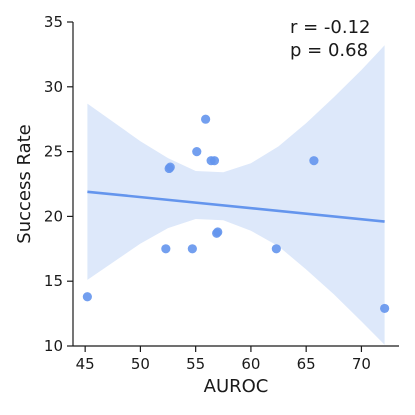 This screenshot has height=415, width=415. I want to click on y-axis-ticks: 10 15 20 25 30 35, so click(58, 184).